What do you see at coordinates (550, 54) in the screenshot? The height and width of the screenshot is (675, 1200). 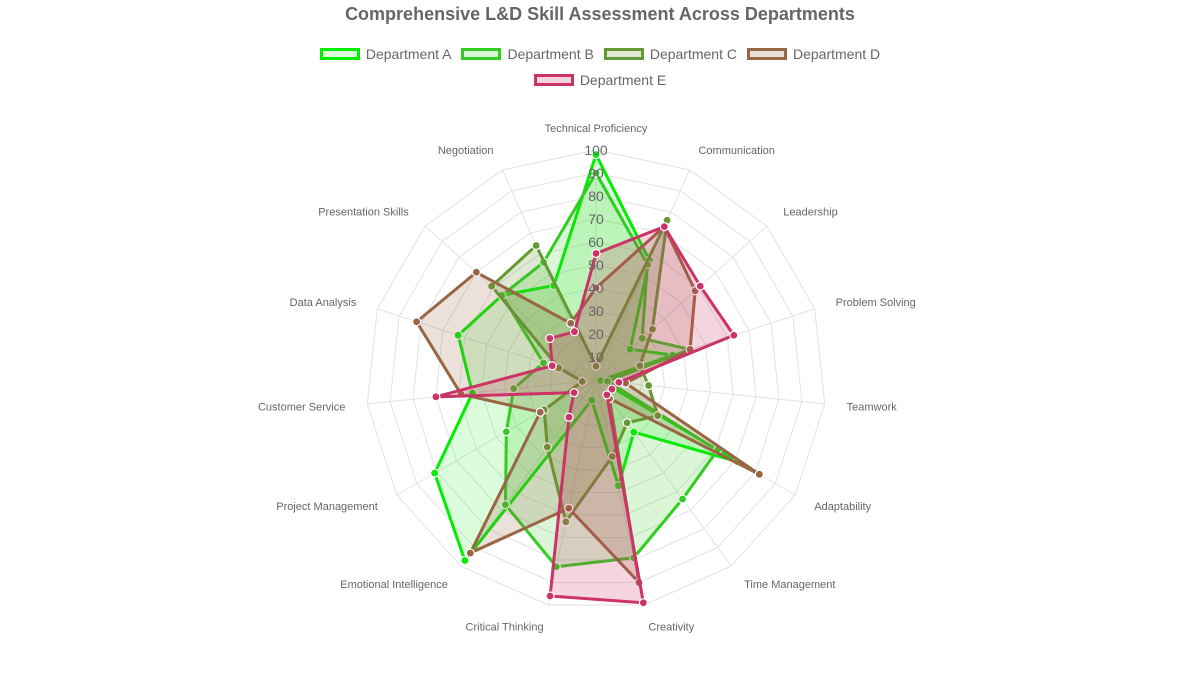 I see `legend-label: Department B` at bounding box center [550, 54].